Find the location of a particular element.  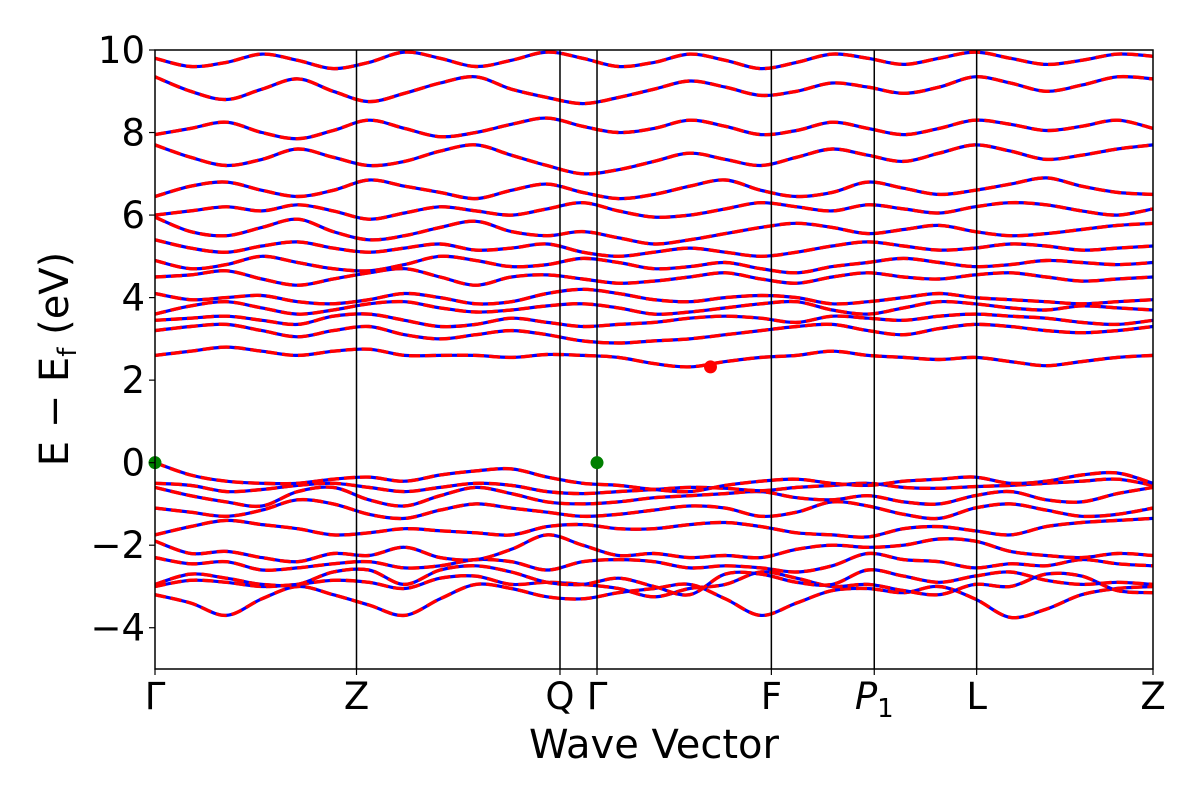

y-tick-label: 4 is located at coordinates (133, 298).